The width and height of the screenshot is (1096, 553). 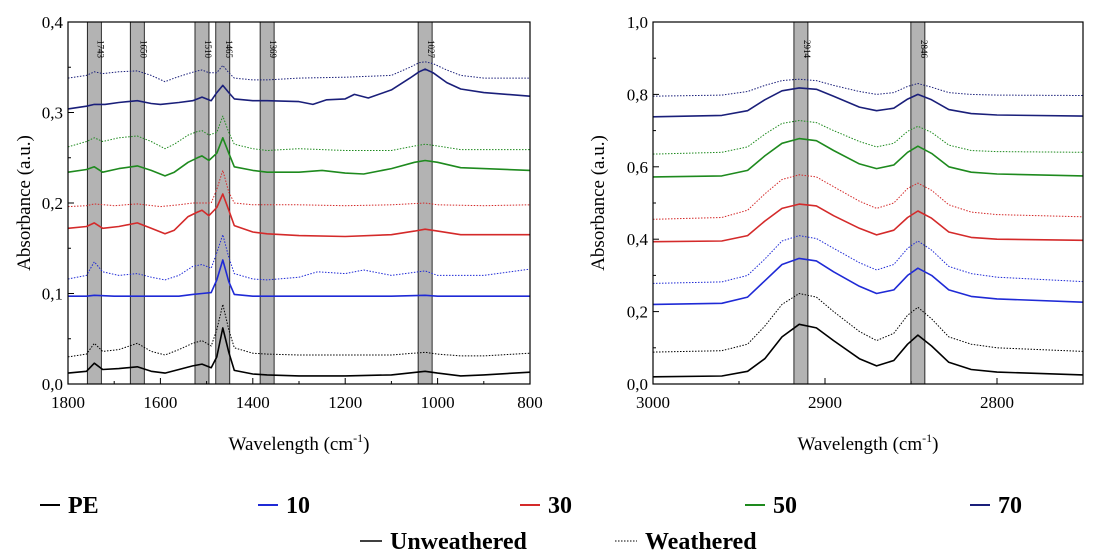 What do you see at coordinates (143, 49) in the screenshot?
I see `band-label: 1650` at bounding box center [143, 49].